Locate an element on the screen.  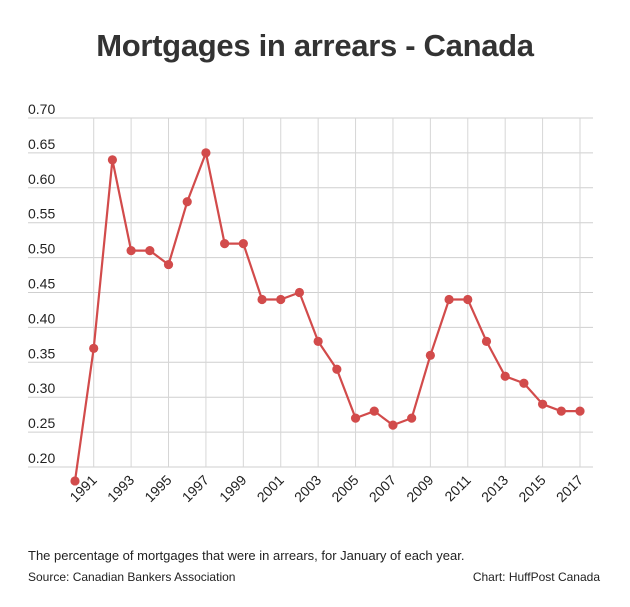
x-tick-label: 2013 is located at coordinates (494, 488).